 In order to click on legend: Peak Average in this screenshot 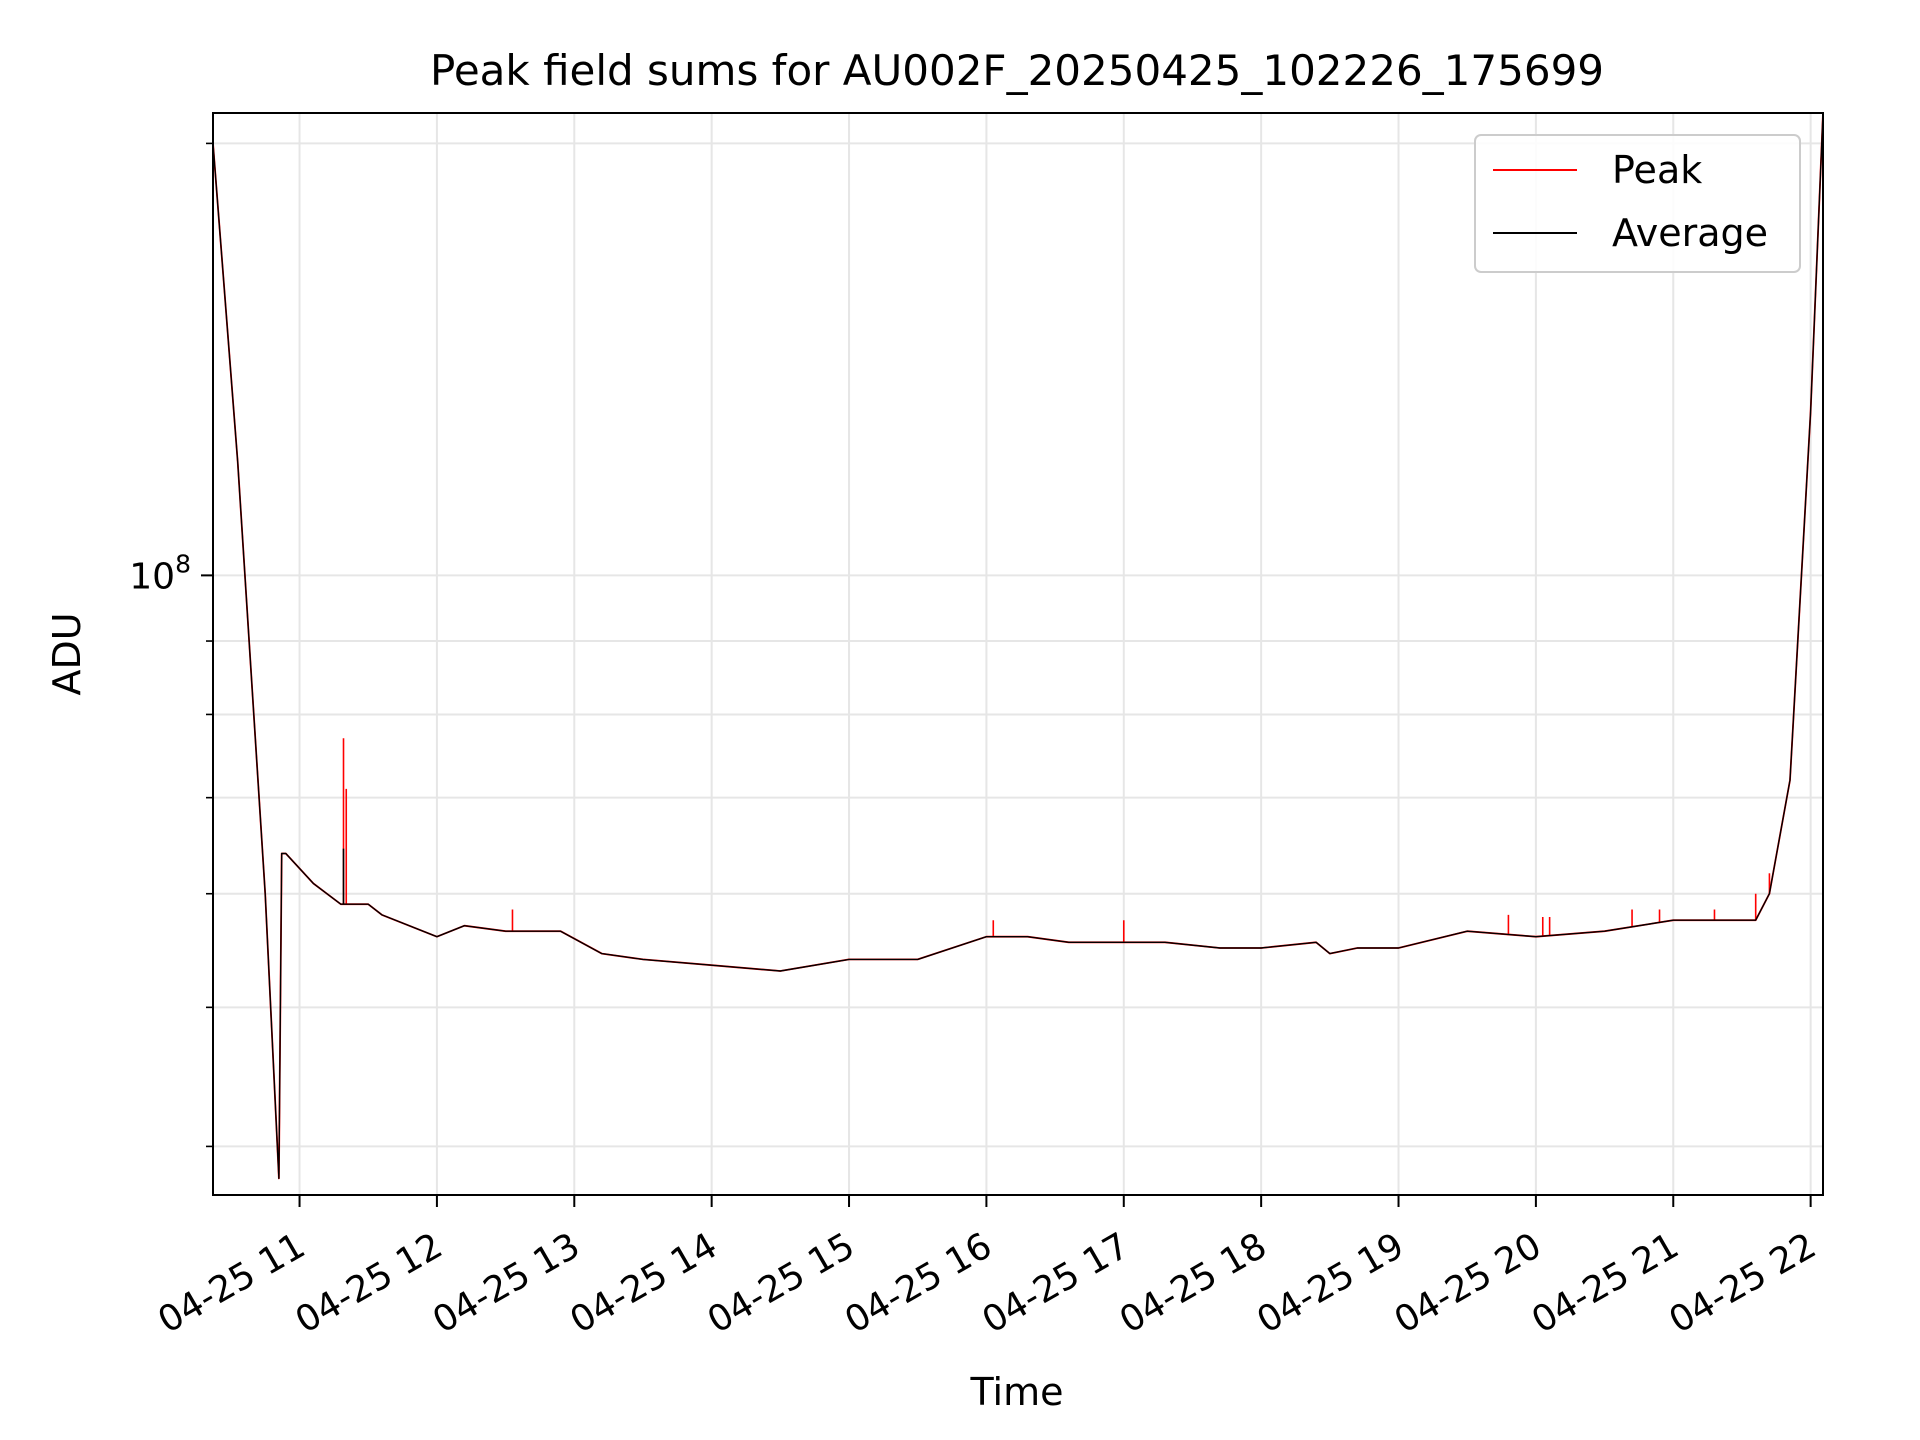, I will do `click(1637, 203)`.